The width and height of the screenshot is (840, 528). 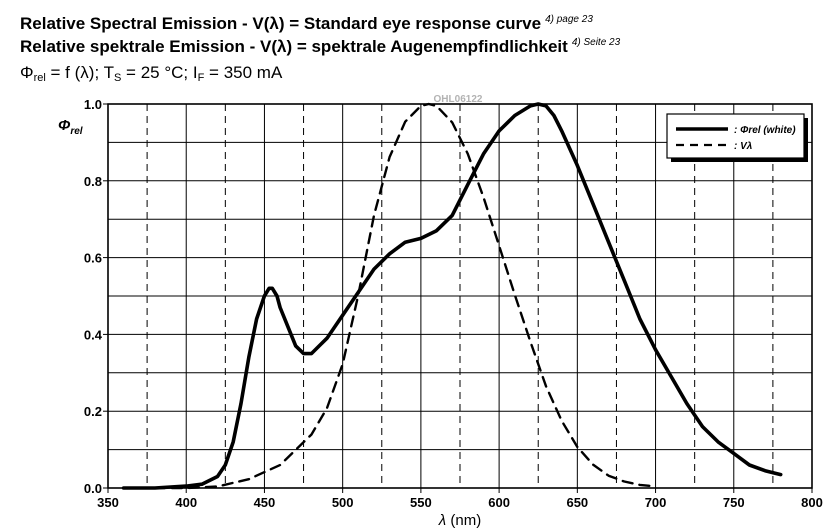 What do you see at coordinates (93, 258) in the screenshot?
I see `y-tick-label: 0.6` at bounding box center [93, 258].